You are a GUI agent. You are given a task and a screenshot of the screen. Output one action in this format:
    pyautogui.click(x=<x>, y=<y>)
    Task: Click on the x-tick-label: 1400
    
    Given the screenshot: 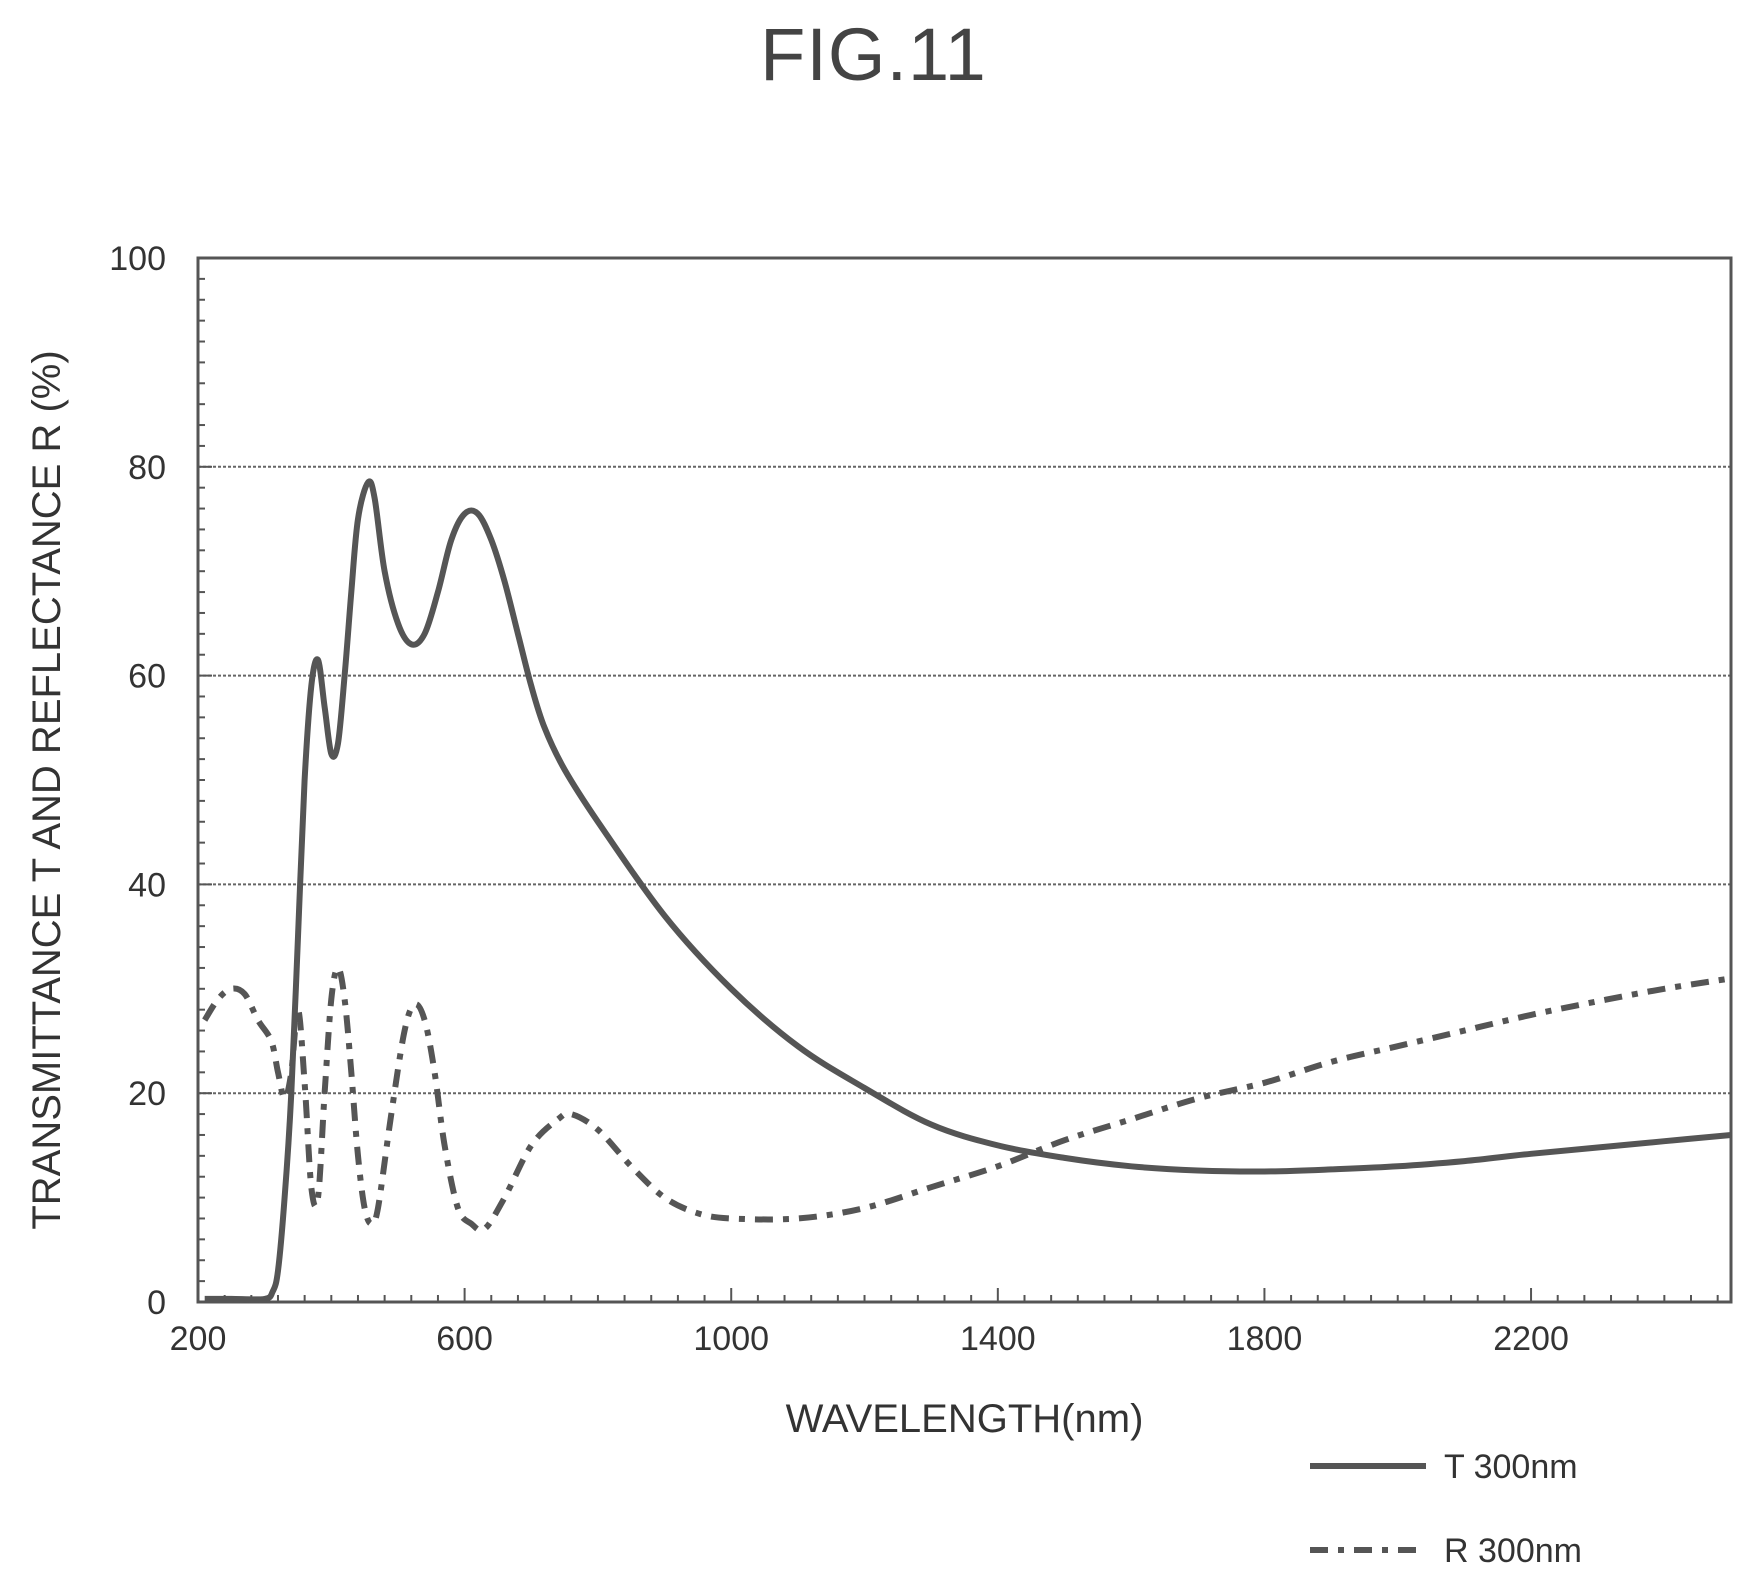 What is the action you would take?
    pyautogui.click(x=998, y=1339)
    